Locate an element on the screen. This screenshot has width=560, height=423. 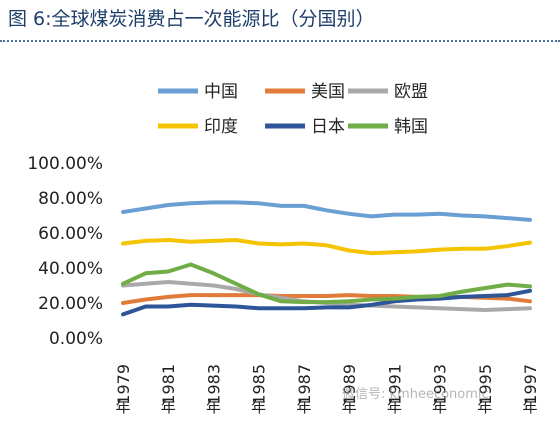
x-tick-label: 1997 is located at coordinates (530, 384).